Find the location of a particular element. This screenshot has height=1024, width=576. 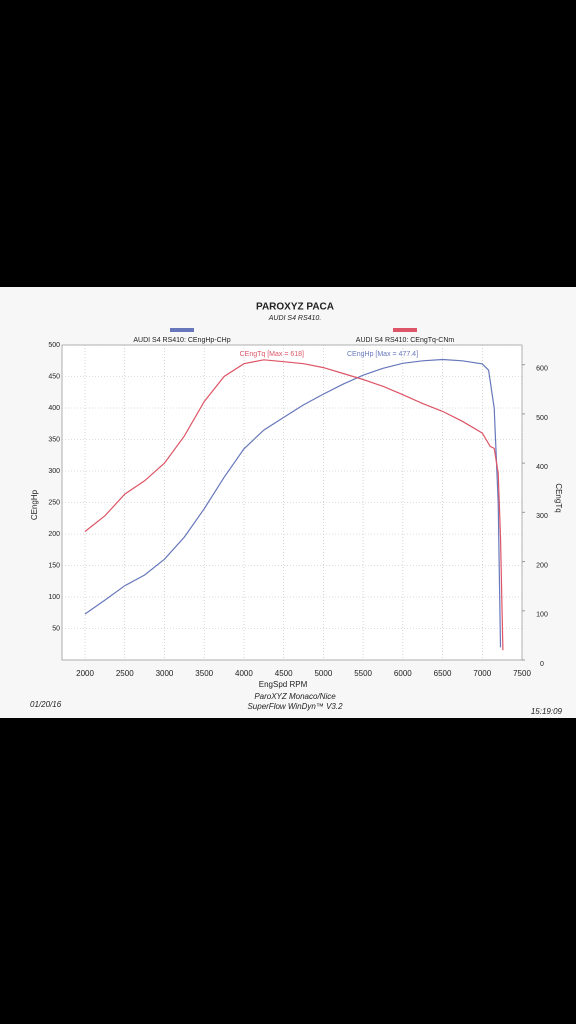

chart-title: PAROXYZ PACA is located at coordinates (295, 307).